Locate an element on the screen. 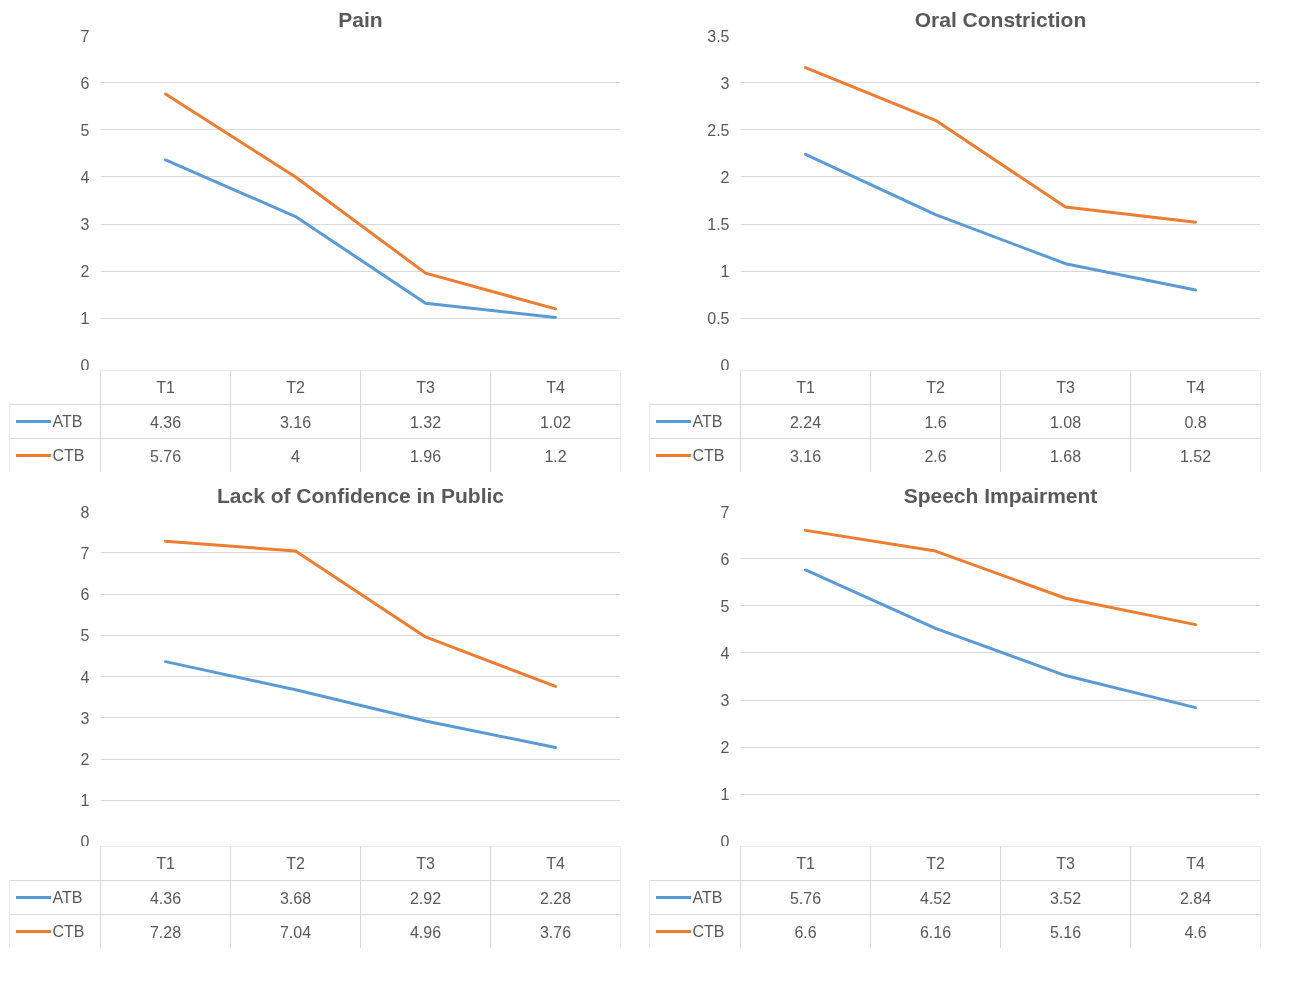 Image resolution: width=1304 pixels, height=988 pixels. data-label: 0.8 is located at coordinates (1195, 422).